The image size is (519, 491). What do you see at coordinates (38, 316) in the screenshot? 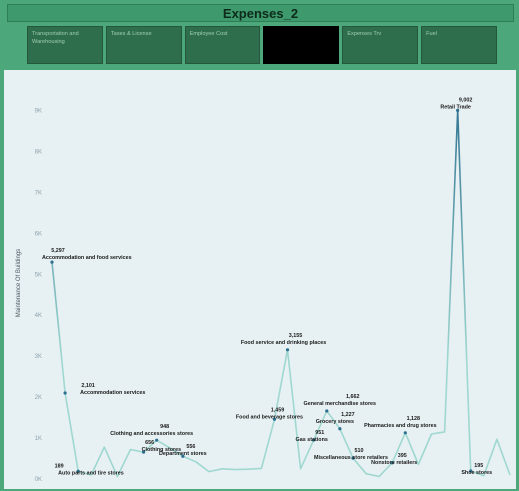
I see `y-tick-label: 4K` at bounding box center [38, 316].